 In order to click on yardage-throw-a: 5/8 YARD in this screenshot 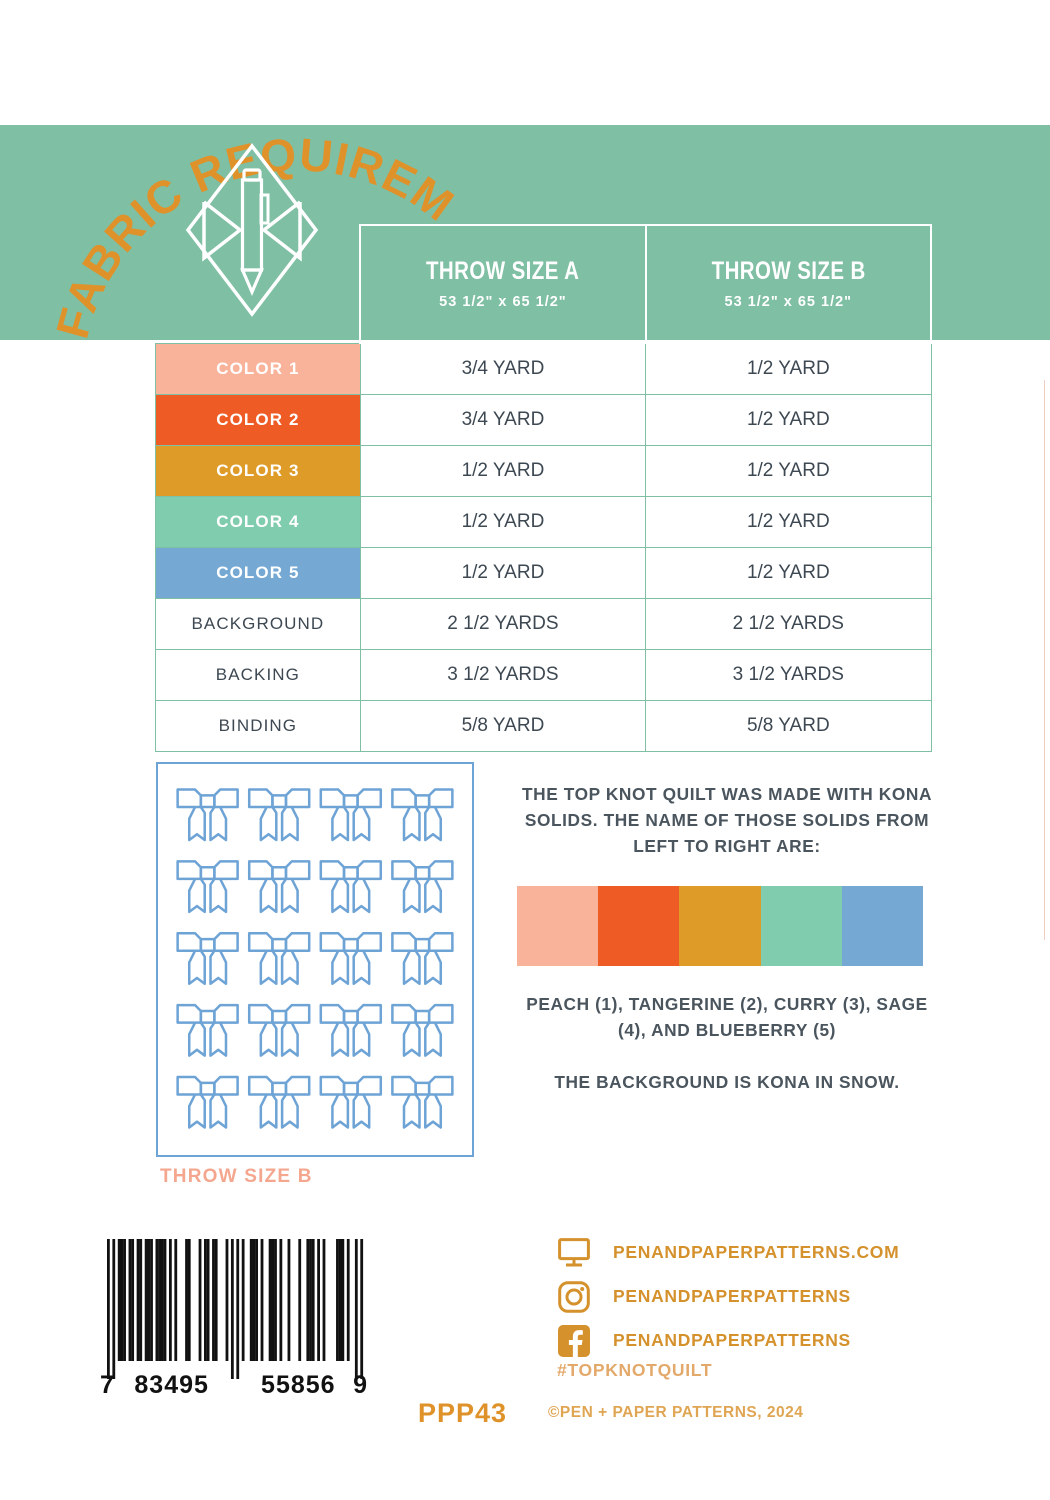, I will do `click(503, 725)`.